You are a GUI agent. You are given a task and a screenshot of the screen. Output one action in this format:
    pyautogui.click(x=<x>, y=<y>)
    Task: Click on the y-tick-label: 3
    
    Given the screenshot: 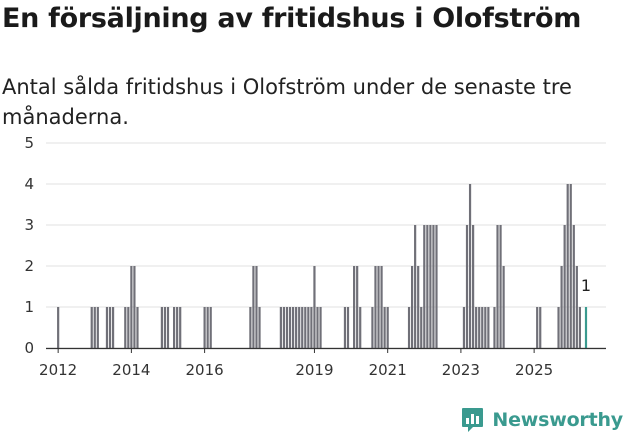 What is the action you would take?
    pyautogui.click(x=29, y=225)
    